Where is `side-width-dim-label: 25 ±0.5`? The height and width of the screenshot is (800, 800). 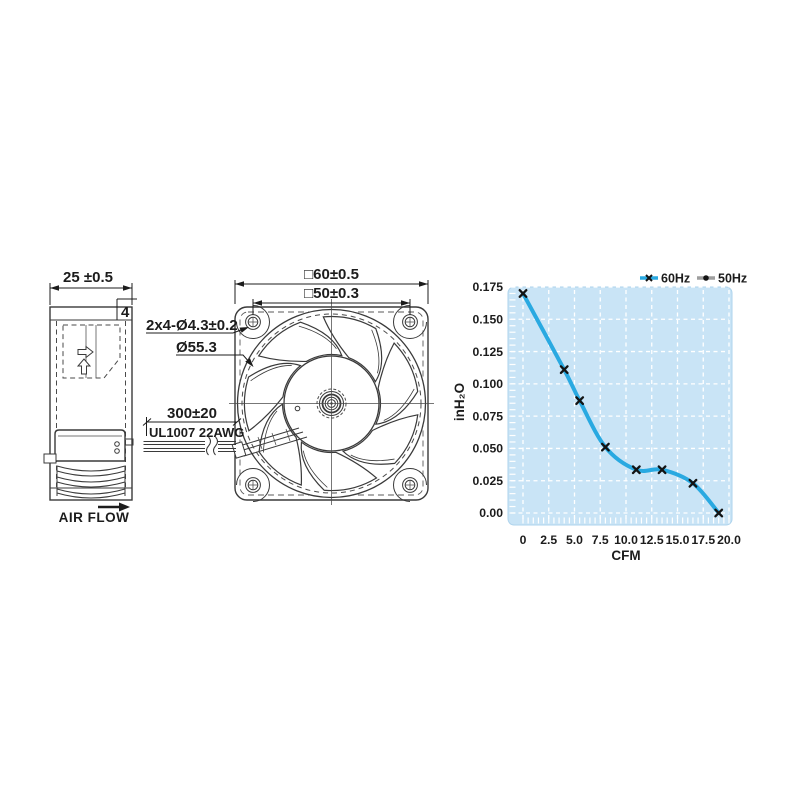
side-width-dim-label: 25 ±0.5 is located at coordinates (88, 277).